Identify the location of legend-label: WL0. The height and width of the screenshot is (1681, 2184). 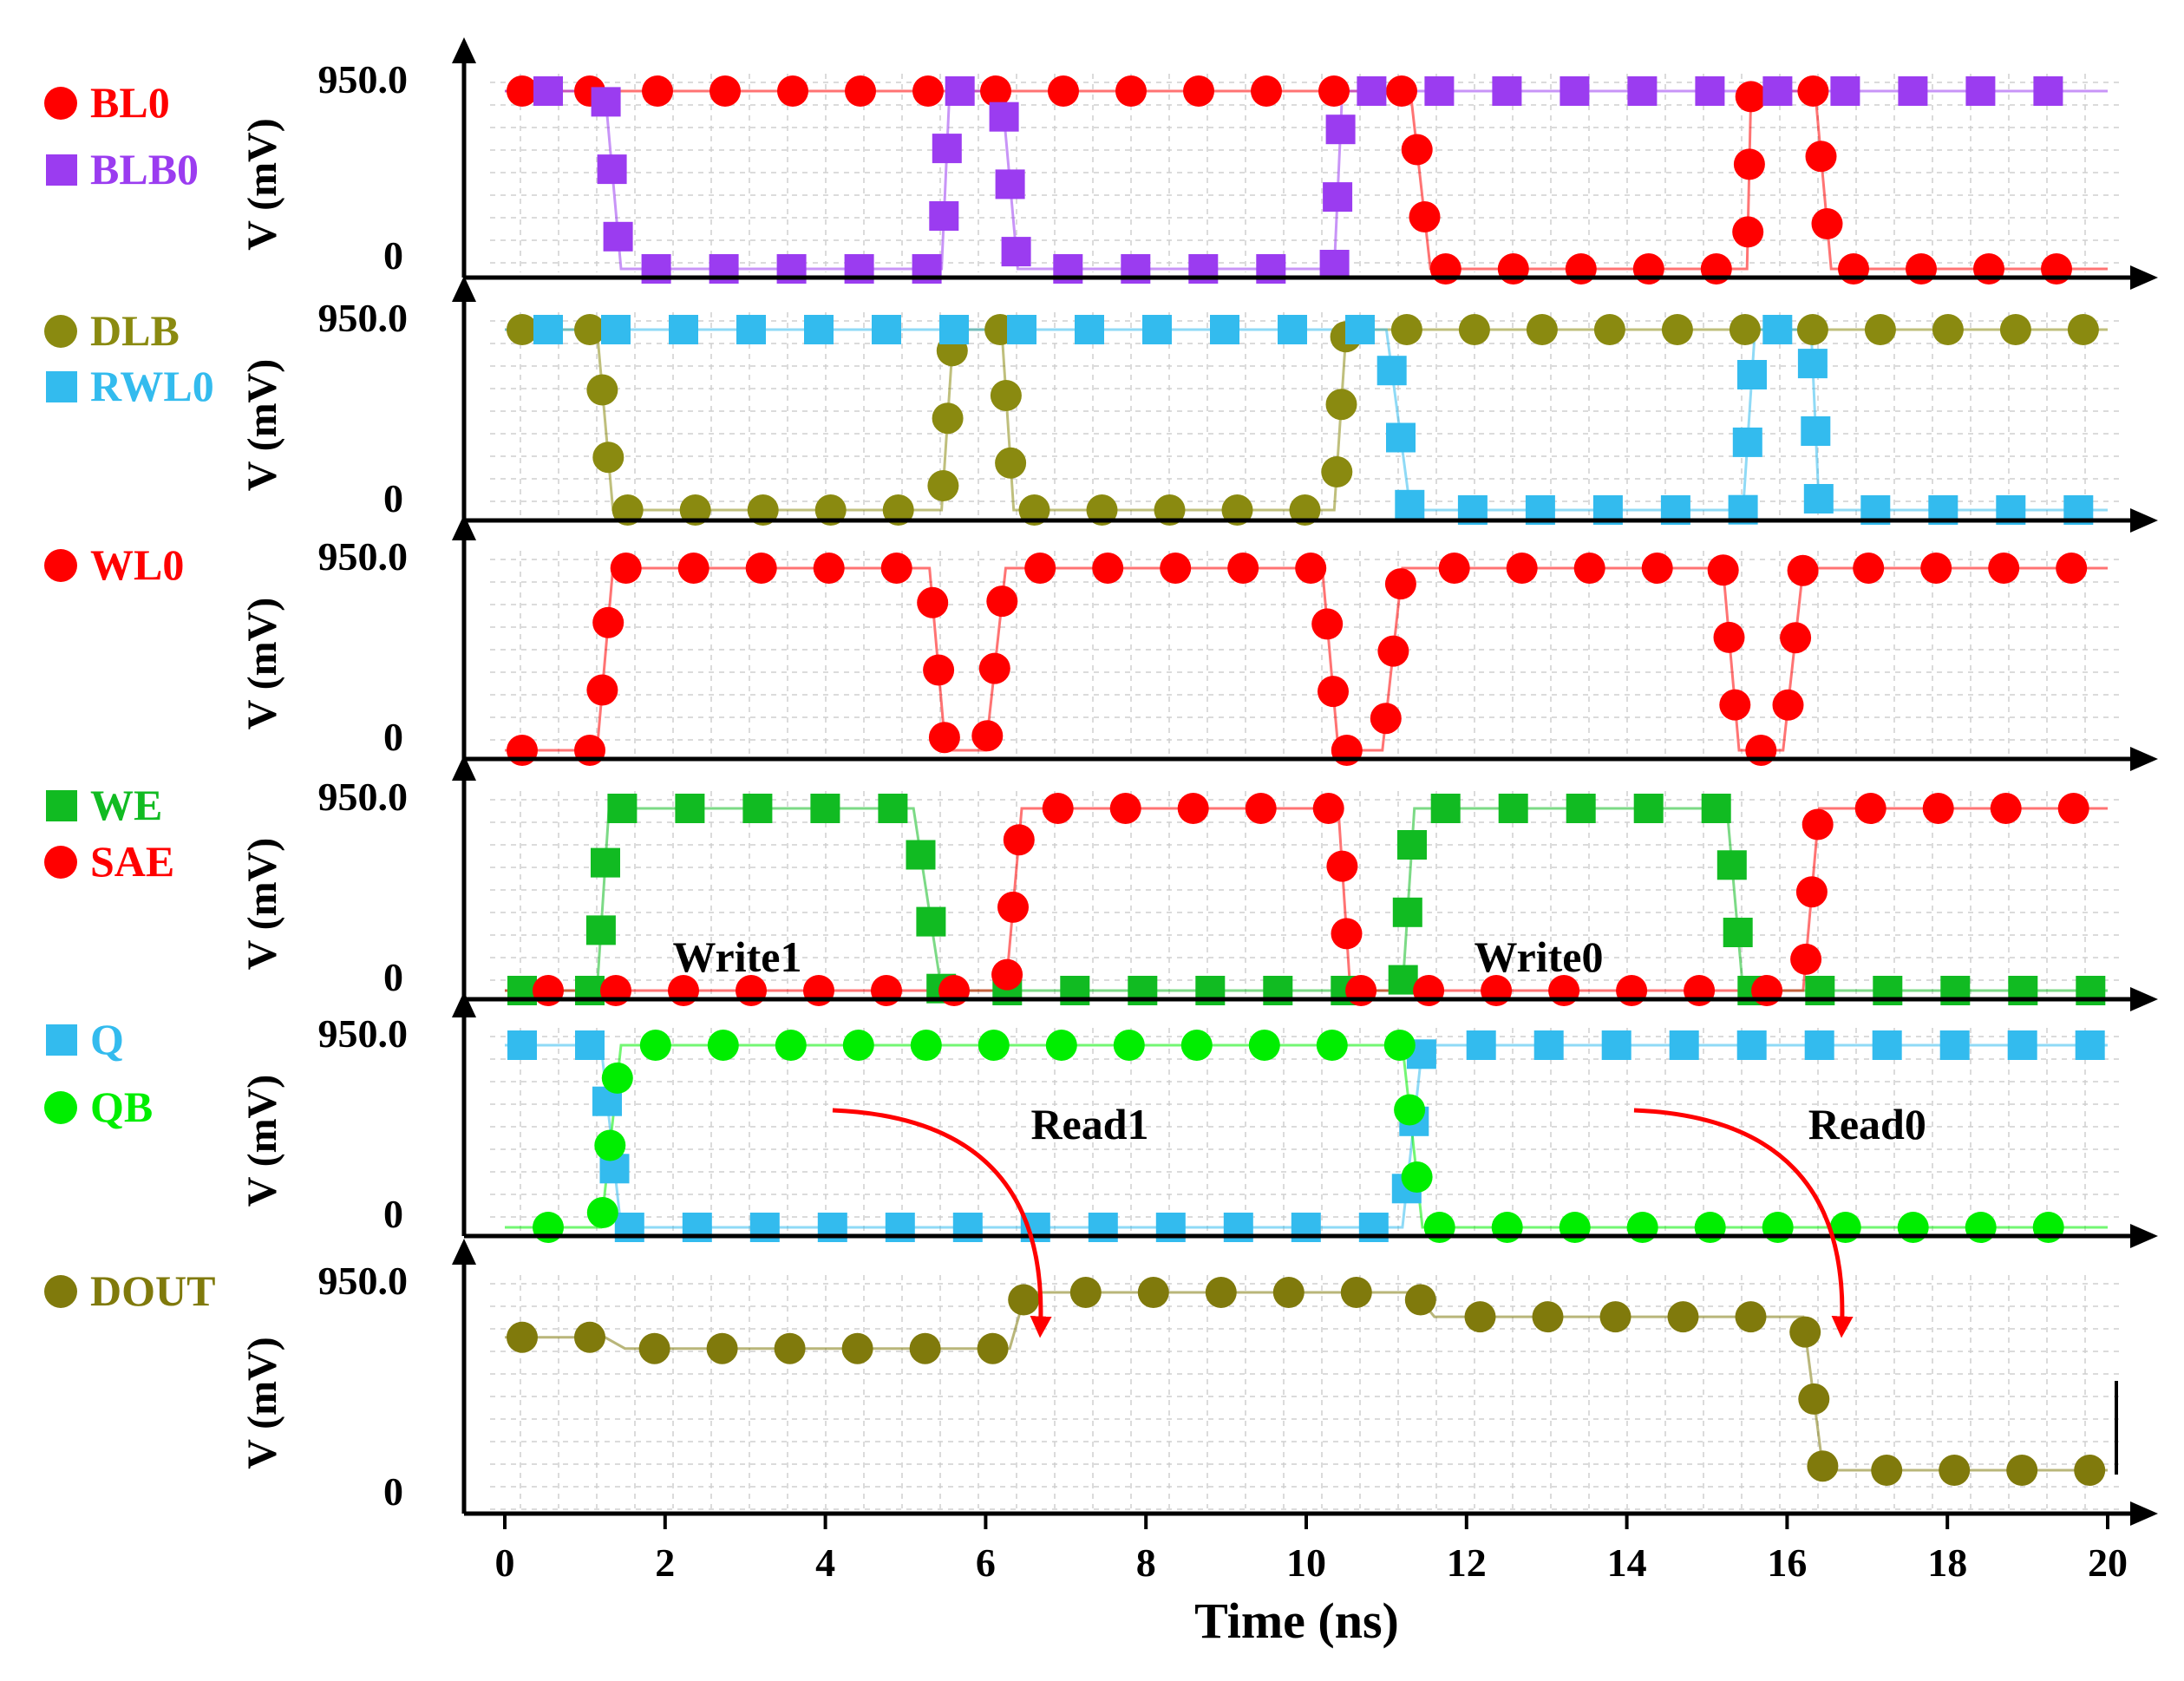
(137, 564).